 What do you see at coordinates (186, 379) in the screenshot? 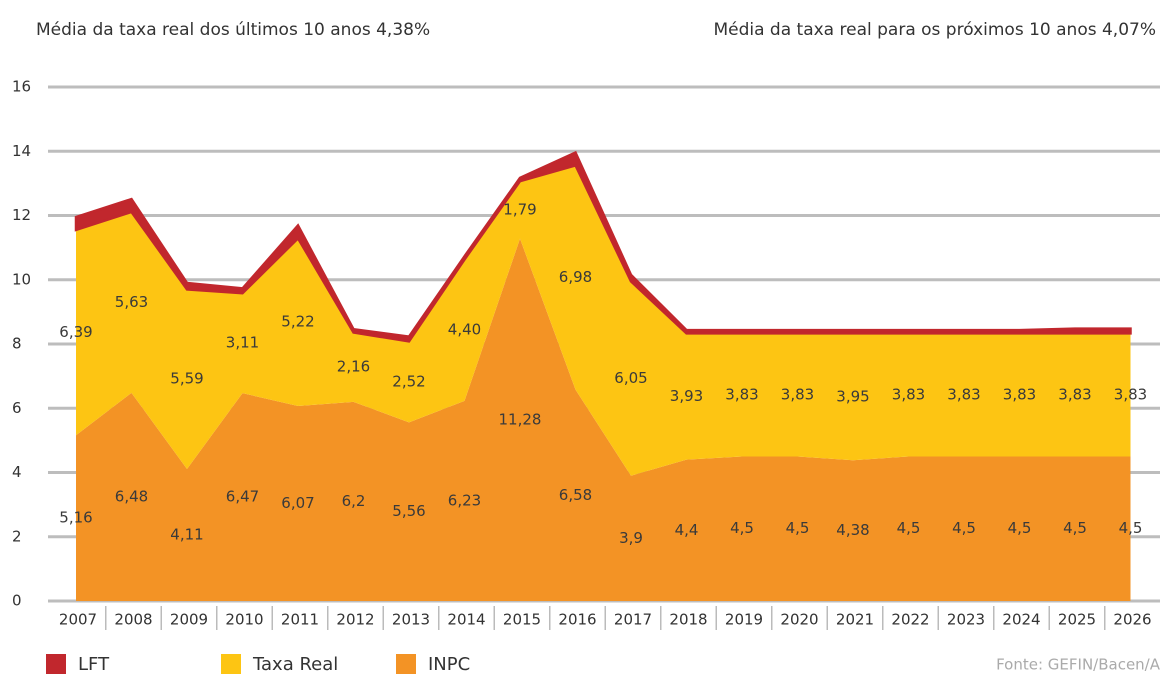
I see `value-label: 5,59` at bounding box center [186, 379].